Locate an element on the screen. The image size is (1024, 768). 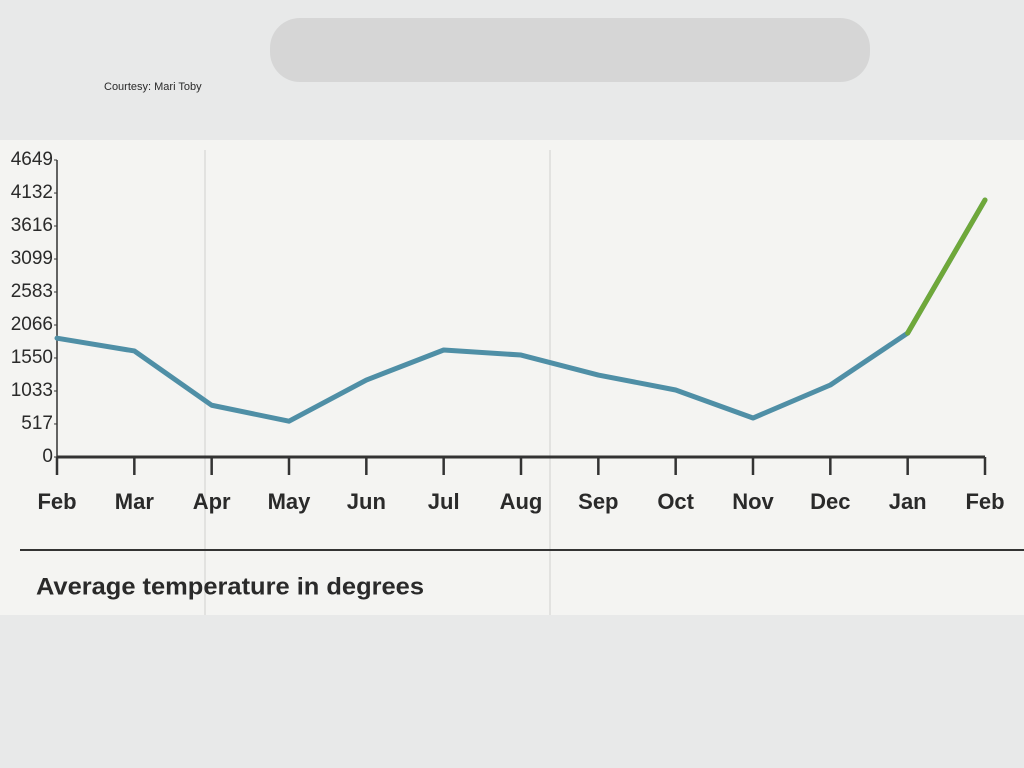
x-tick-label: Oct is located at coordinates (675, 501).